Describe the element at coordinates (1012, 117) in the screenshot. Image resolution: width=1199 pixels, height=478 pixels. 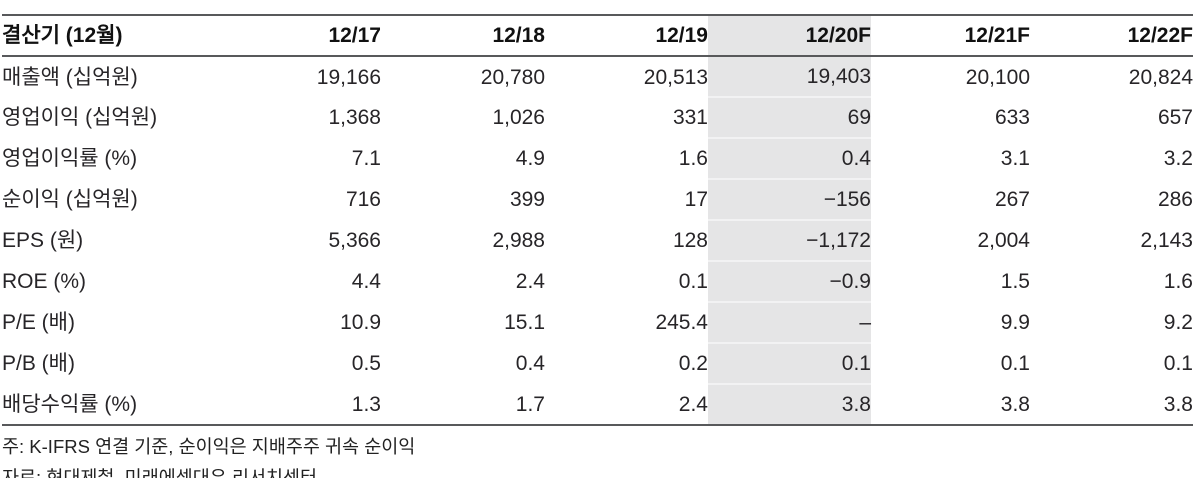
I see `table-cell: 633` at that location.